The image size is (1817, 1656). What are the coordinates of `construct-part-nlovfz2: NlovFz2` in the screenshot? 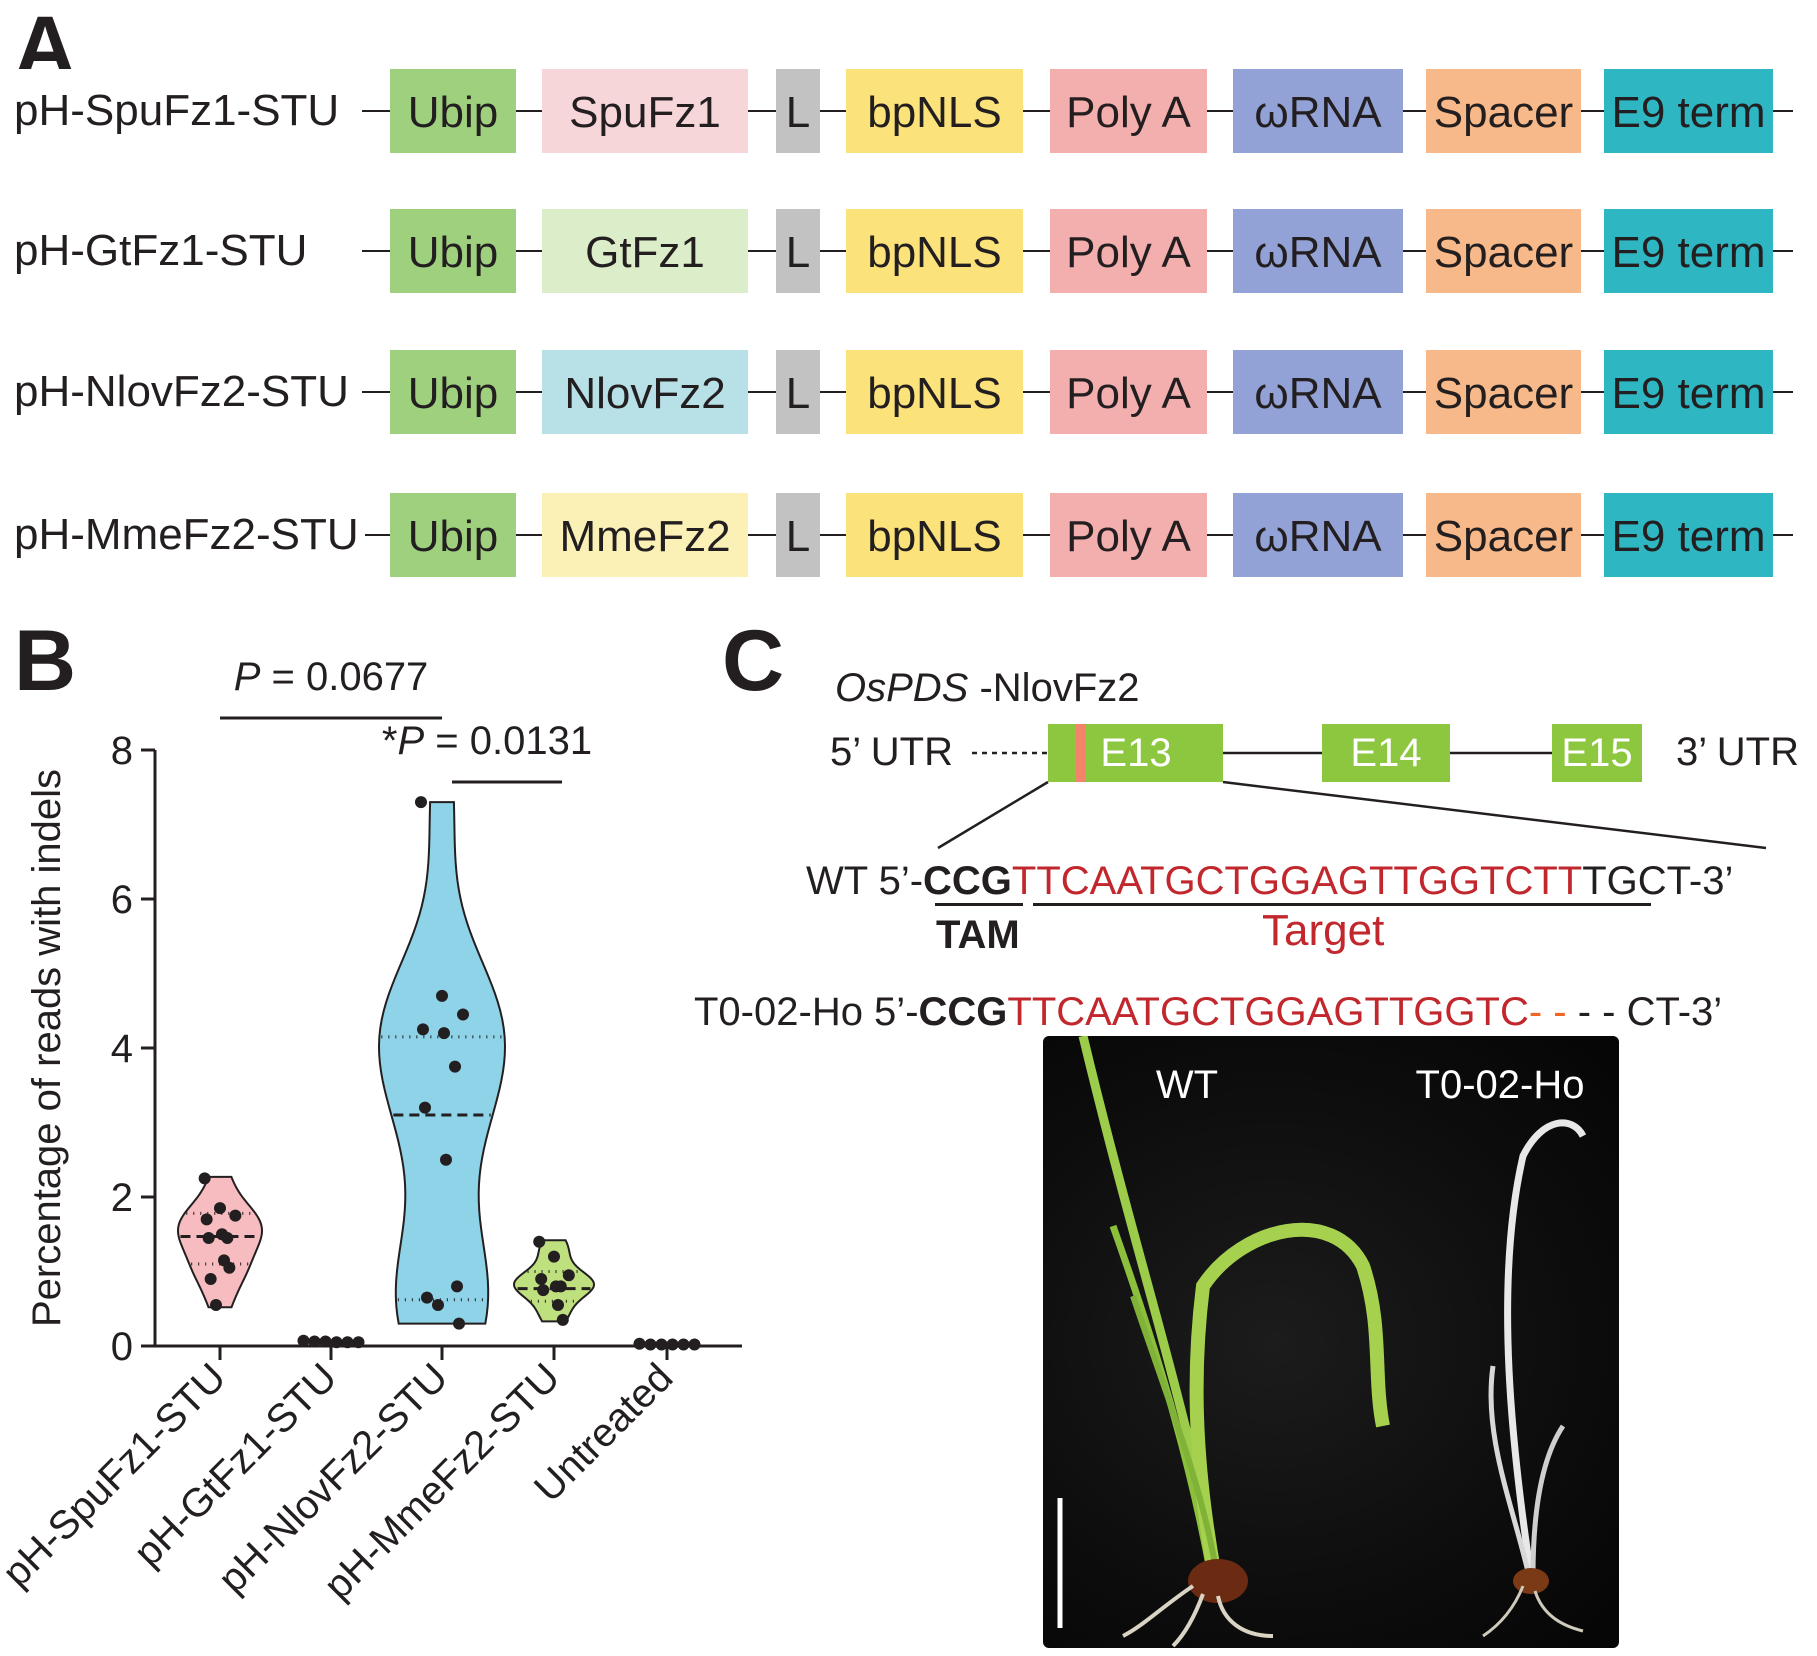 It's located at (645, 392).